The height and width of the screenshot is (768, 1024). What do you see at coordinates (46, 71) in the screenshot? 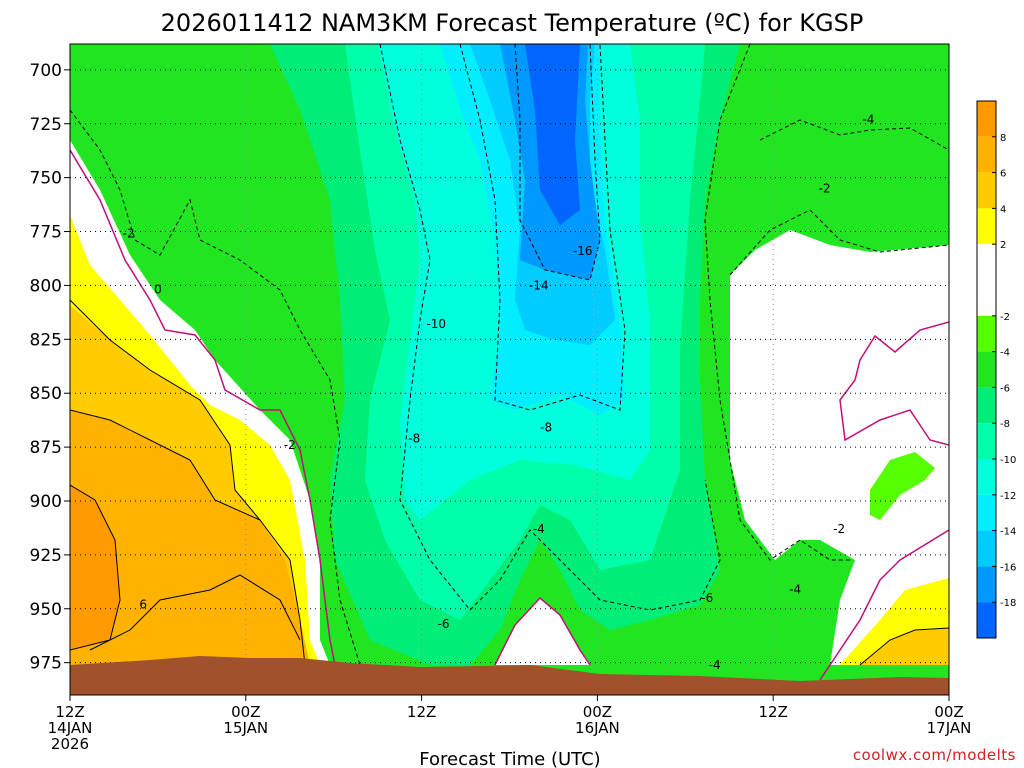
I see `y-tick-label: 700` at bounding box center [46, 71].